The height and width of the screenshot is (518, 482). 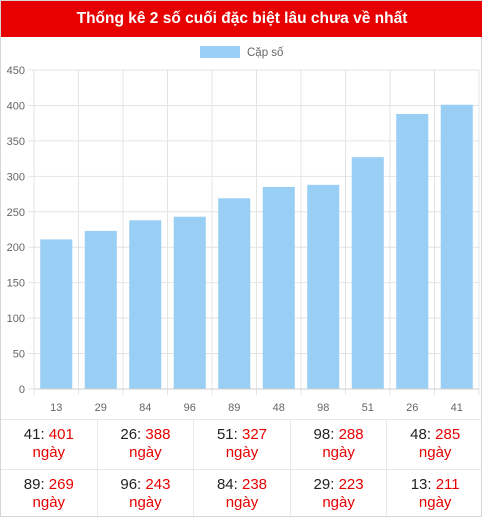 I want to click on y-tick-label: 450, so click(x=16, y=71).